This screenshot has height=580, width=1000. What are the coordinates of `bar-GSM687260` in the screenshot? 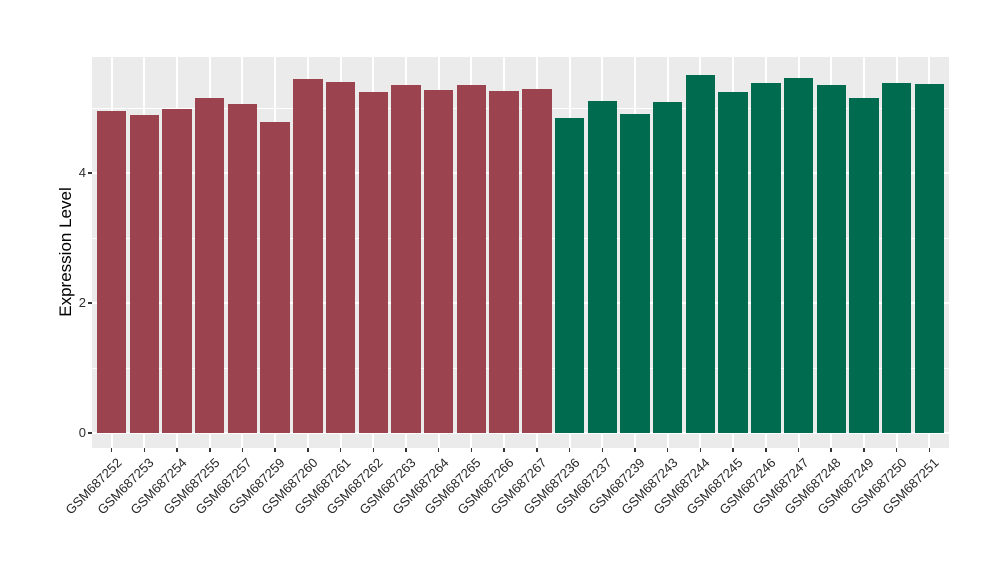 It's located at (308, 255).